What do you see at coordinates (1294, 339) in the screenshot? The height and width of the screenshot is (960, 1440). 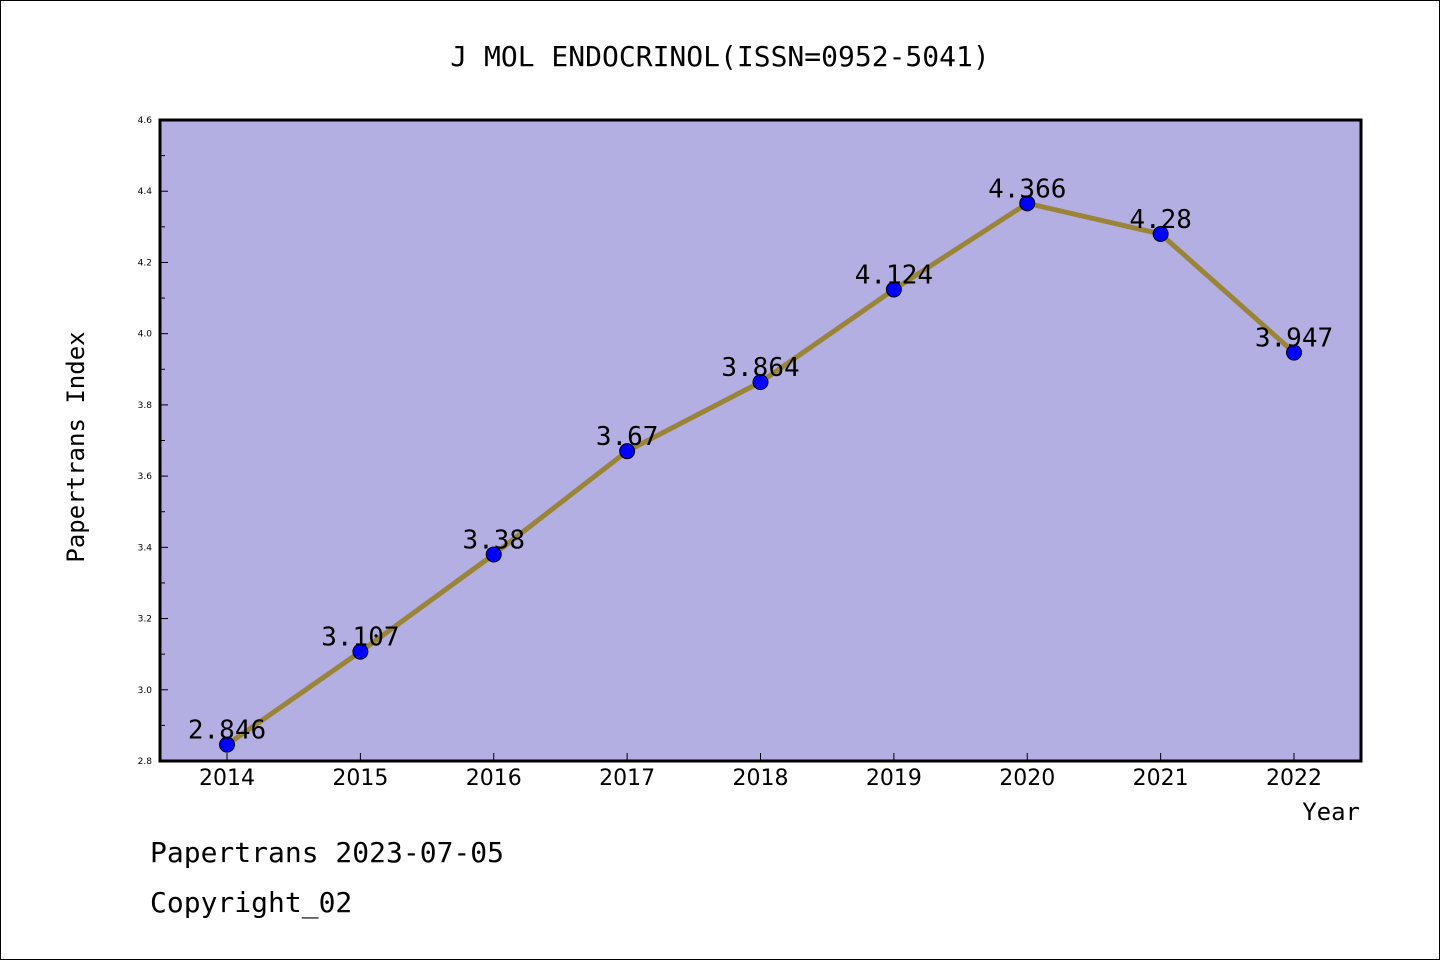 I see `data-label: 3.947` at bounding box center [1294, 339].